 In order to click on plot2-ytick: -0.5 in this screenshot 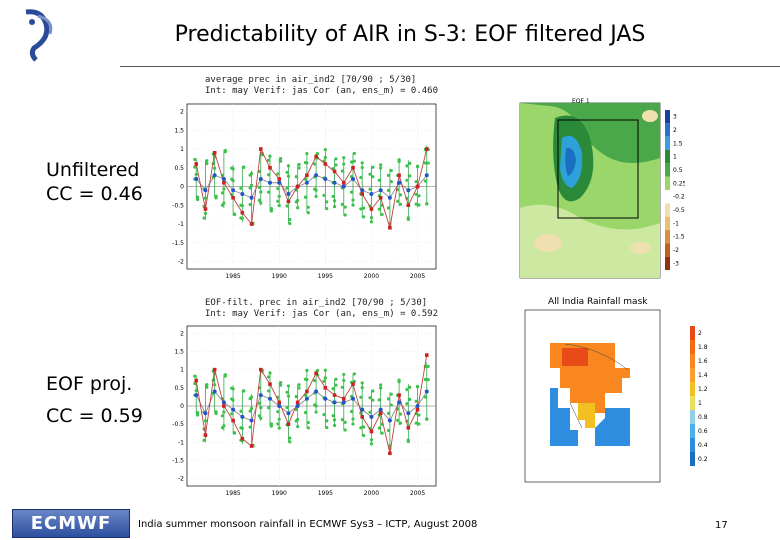, I will do `click(178, 424)`.